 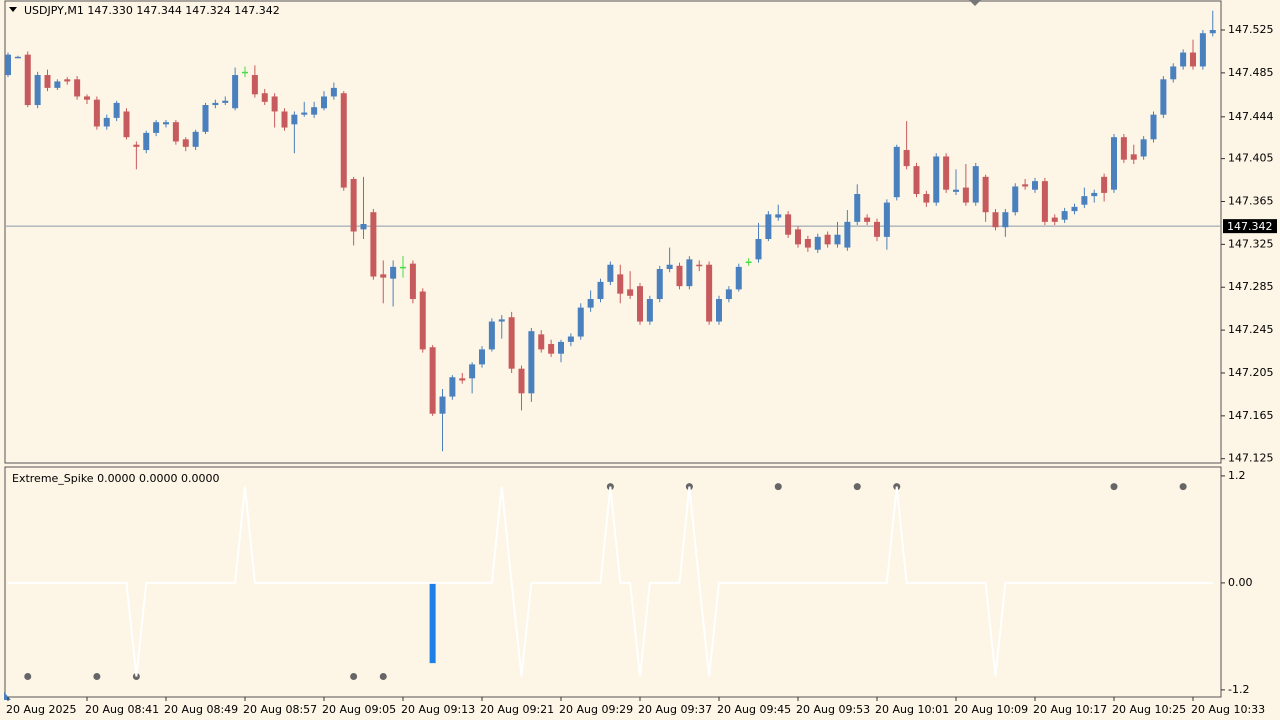 I want to click on price-tag-label: 147.342, so click(x=1250, y=226).